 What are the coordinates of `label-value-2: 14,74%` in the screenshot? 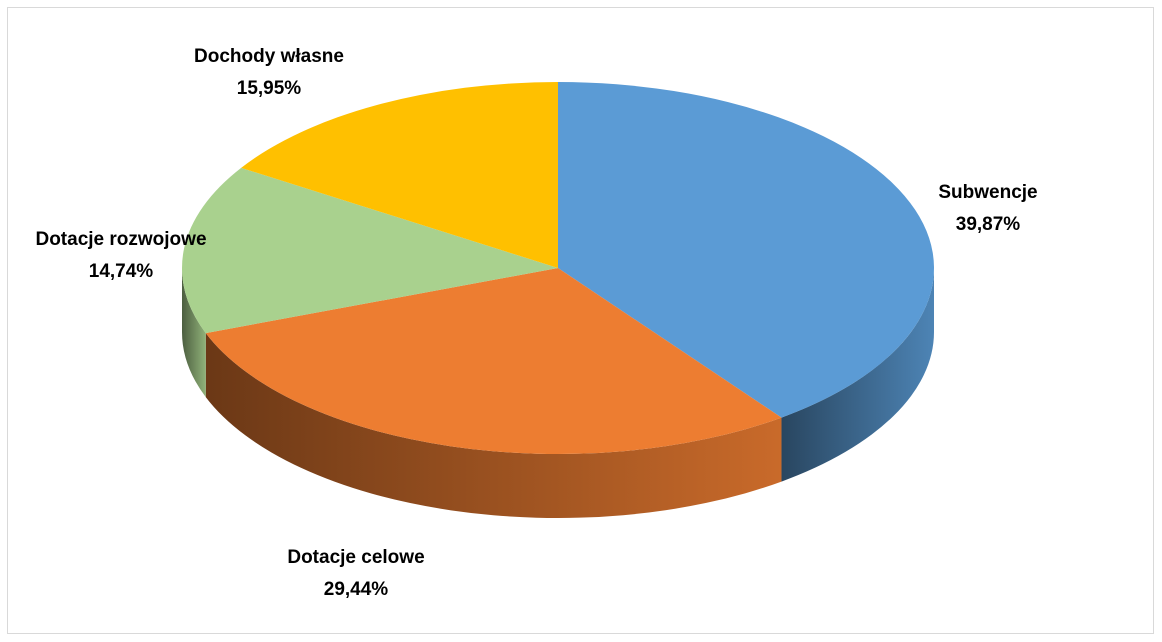 It's located at (121, 271).